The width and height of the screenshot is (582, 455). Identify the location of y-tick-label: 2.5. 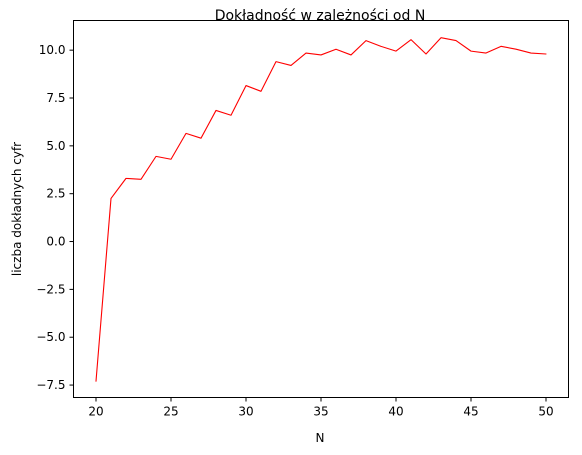
(55, 194).